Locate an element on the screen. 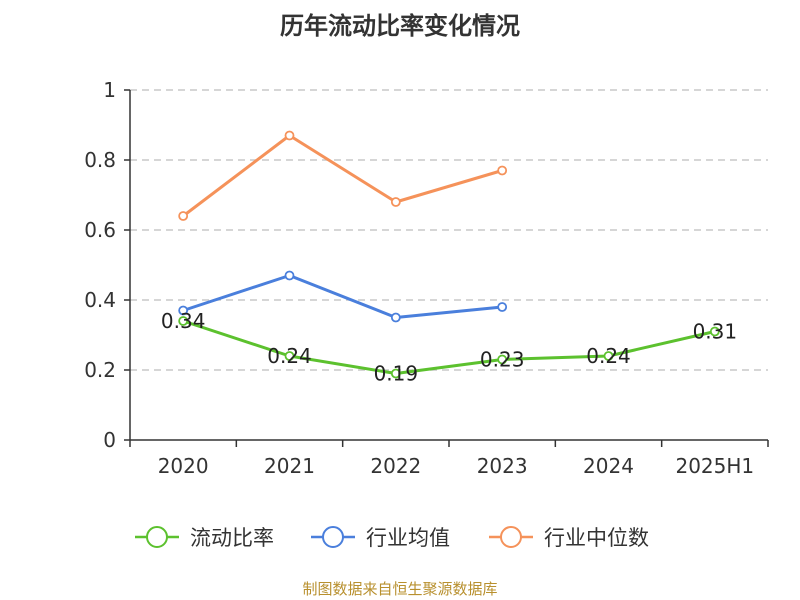 The height and width of the screenshot is (600, 800). data-label: 0.23 is located at coordinates (502, 360).